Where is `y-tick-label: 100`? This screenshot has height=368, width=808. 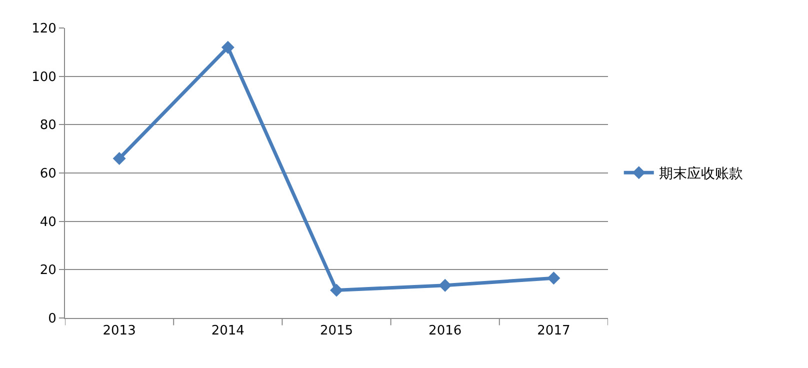
y-tick-label: 100 is located at coordinates (44, 77).